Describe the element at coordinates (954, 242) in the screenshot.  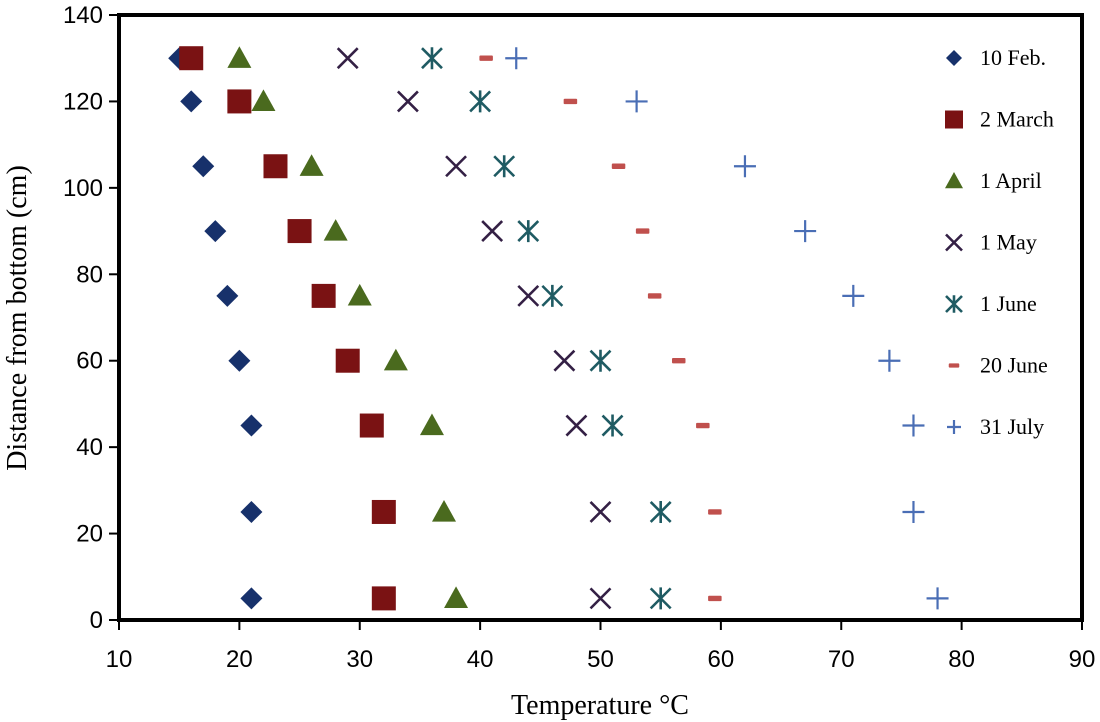
I see `legend-marker-x` at that location.